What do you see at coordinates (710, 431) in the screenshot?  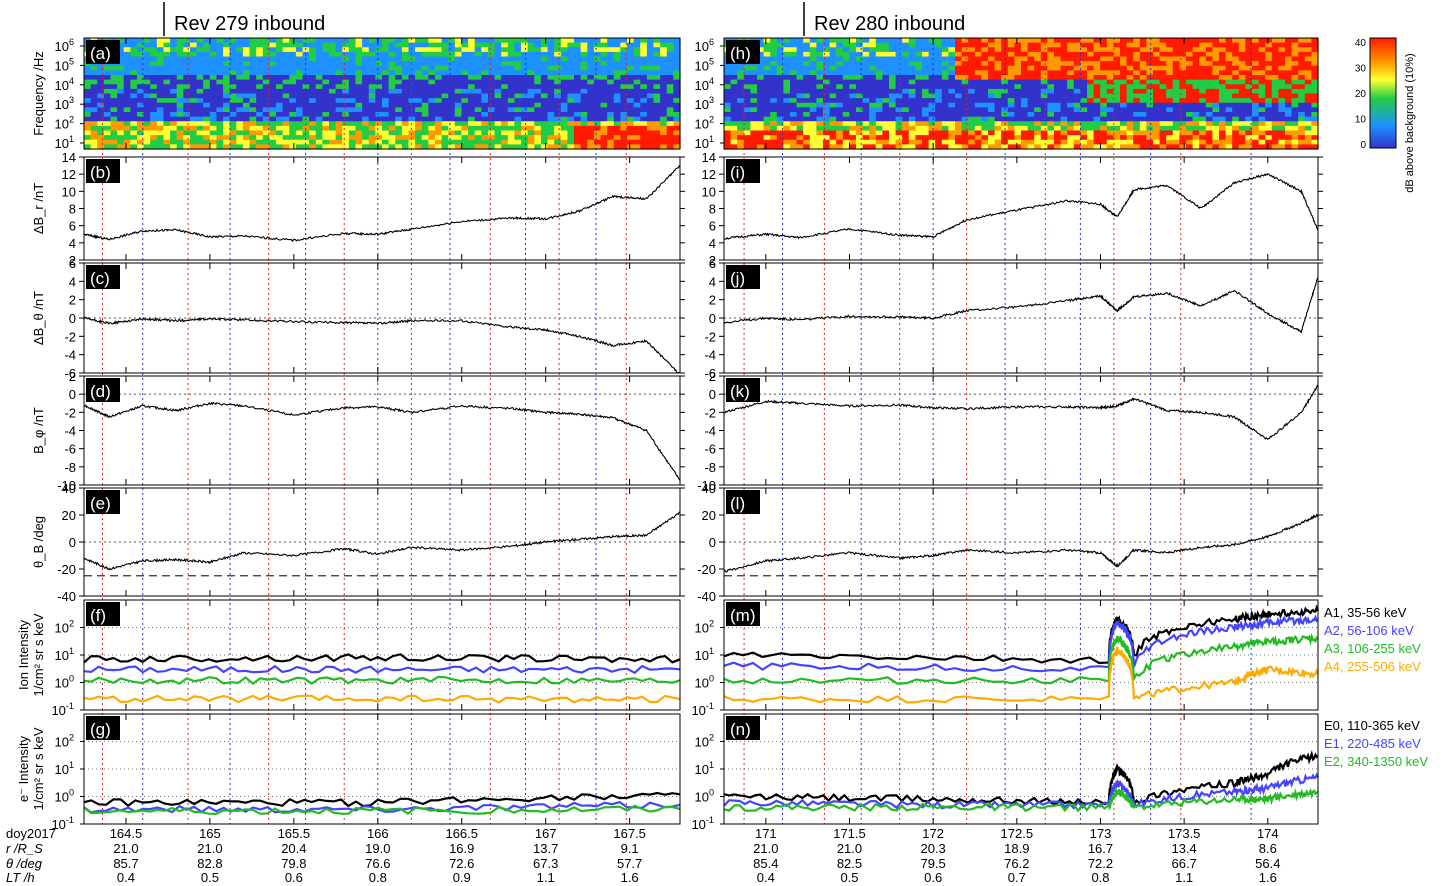 I see `y-tick-label: -4` at bounding box center [710, 431].